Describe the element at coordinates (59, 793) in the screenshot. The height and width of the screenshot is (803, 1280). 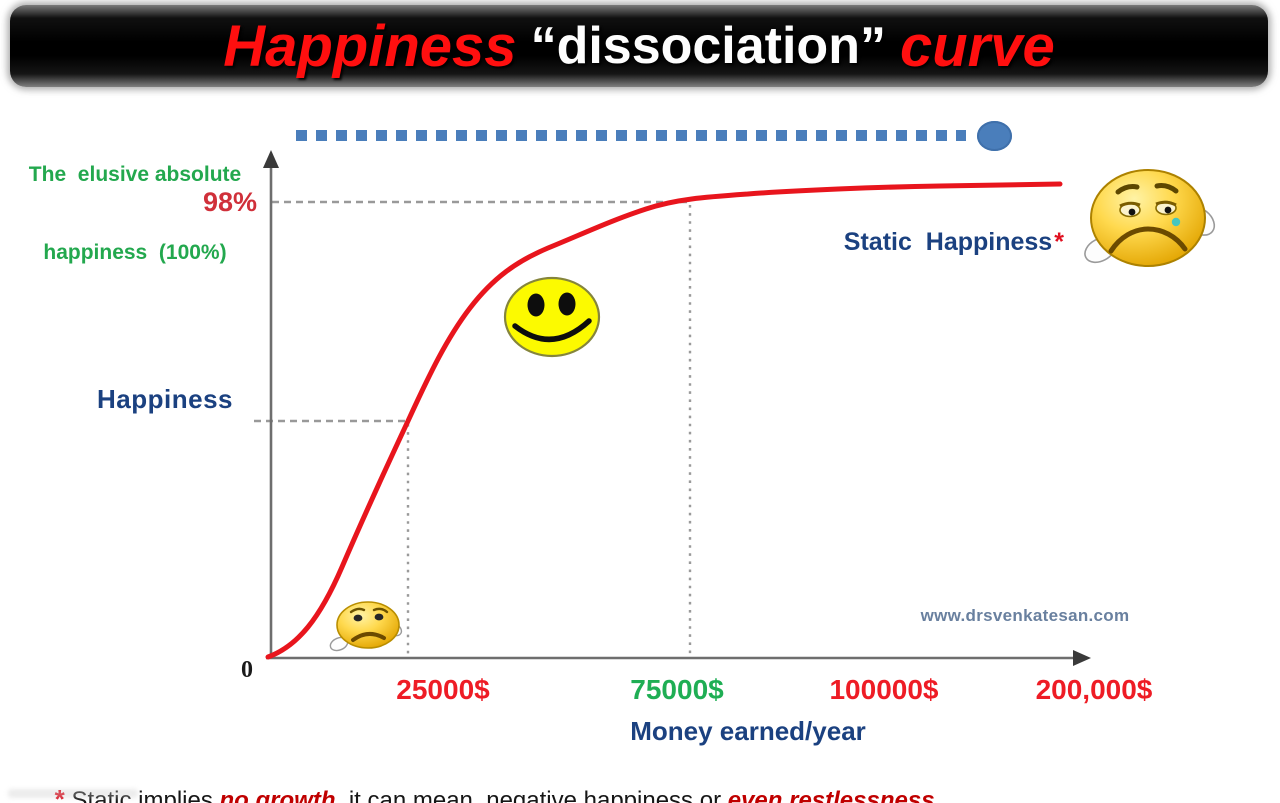
I see `footnote-asterisk: *` at that location.